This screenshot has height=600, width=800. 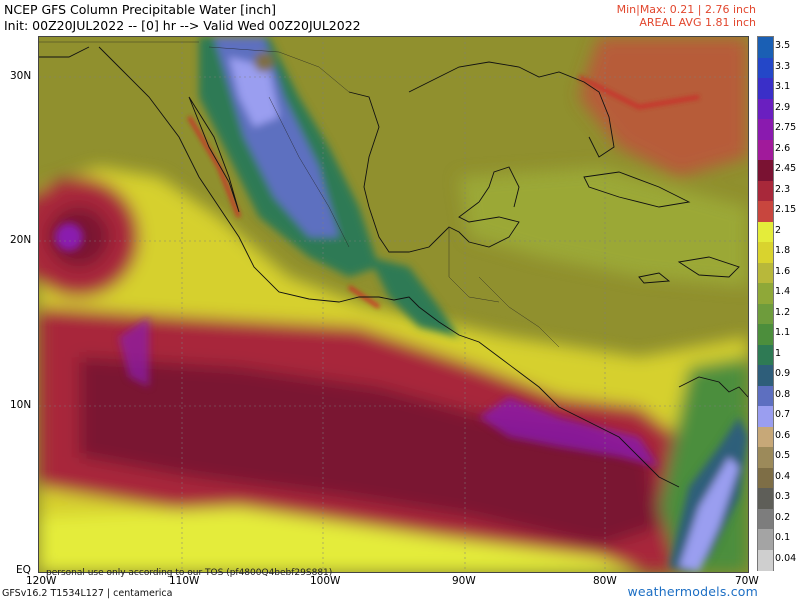 What do you see at coordinates (692, 591) in the screenshot?
I see `watermark-logo: weathermodels.com` at bounding box center [692, 591].